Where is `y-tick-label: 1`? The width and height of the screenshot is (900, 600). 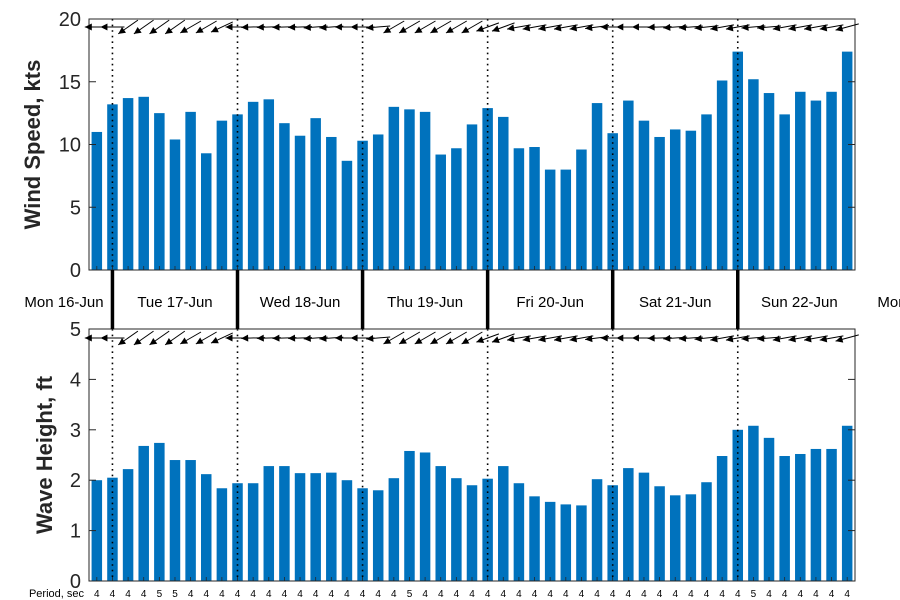
y-tick-label: 1 is located at coordinates (75, 532).